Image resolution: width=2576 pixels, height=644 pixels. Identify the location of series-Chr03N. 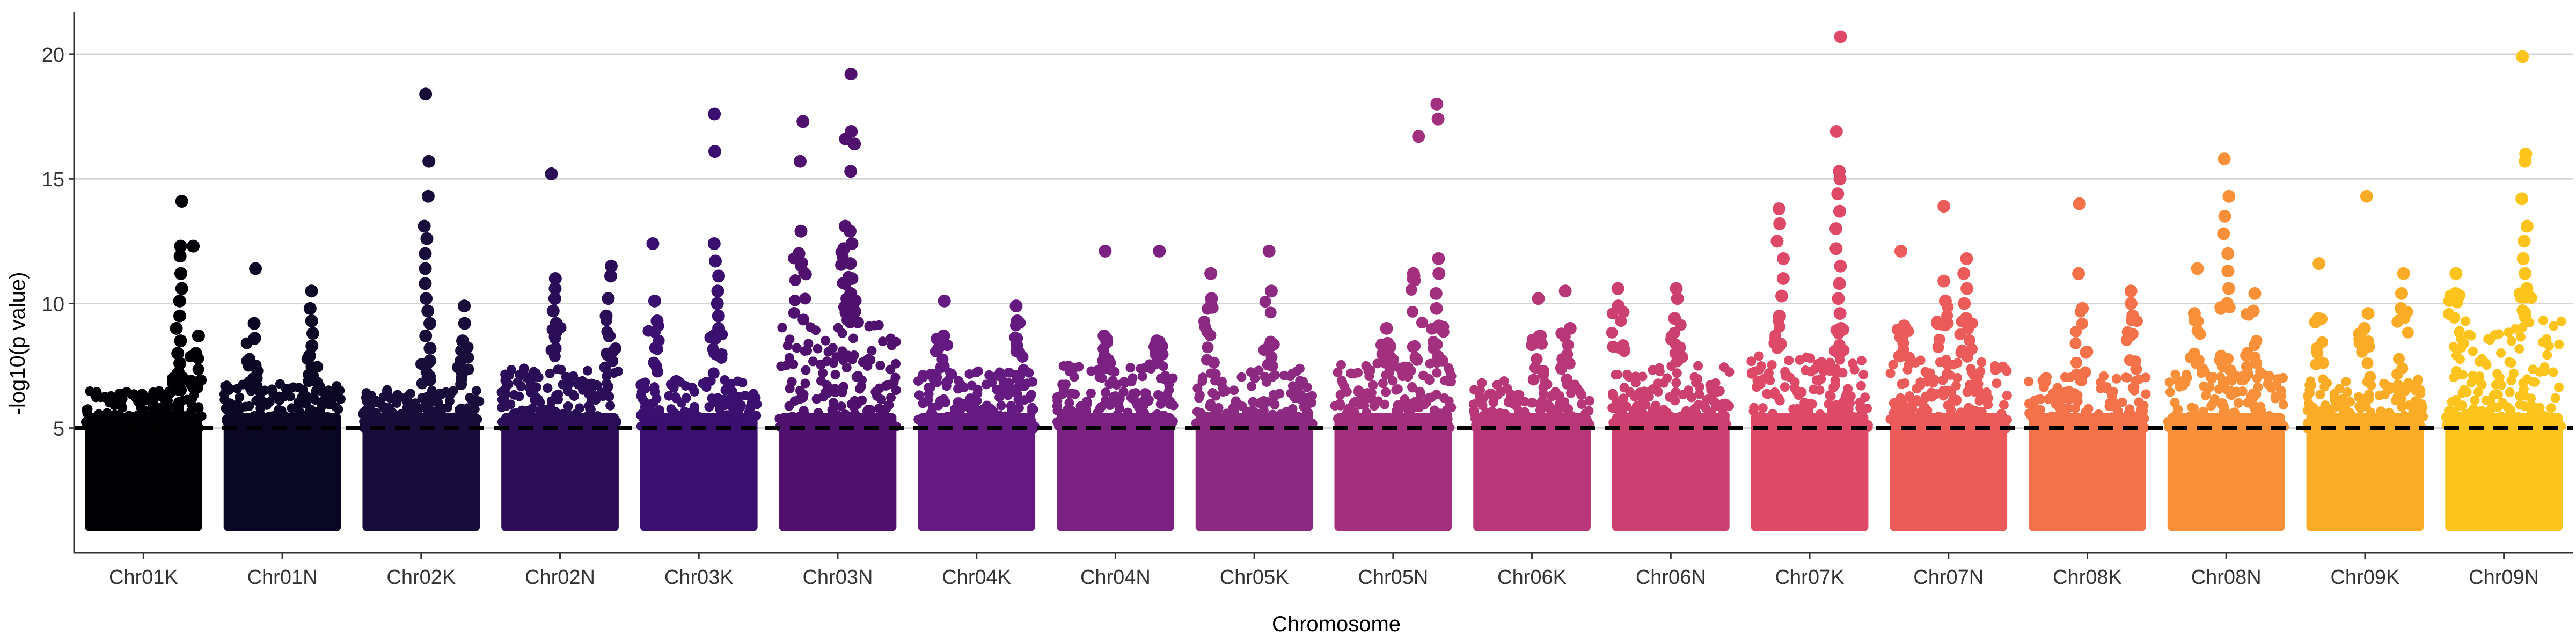
(838, 299).